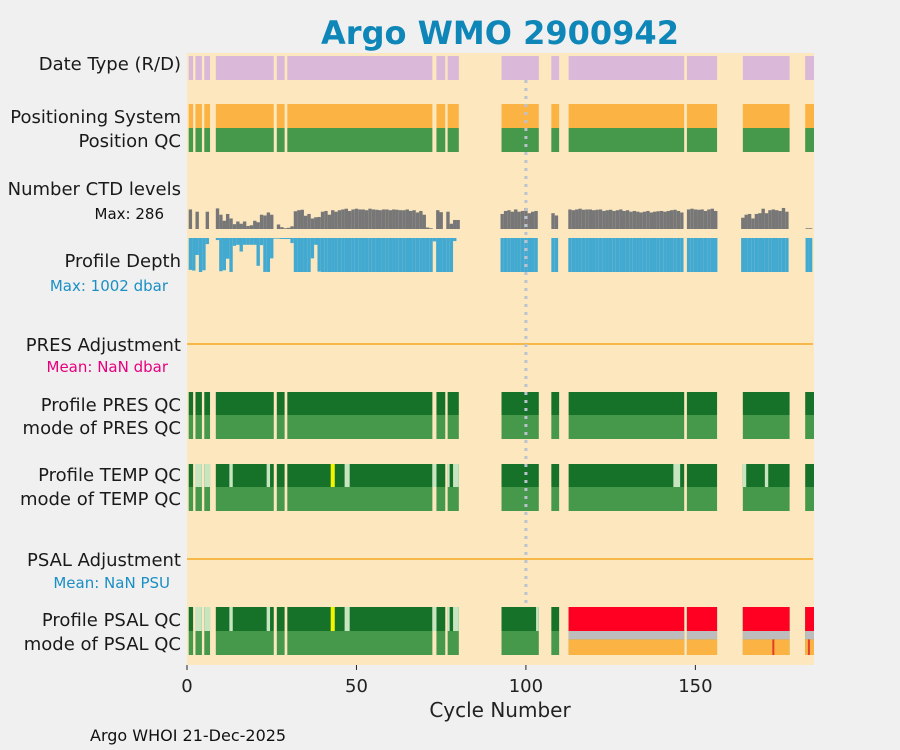 This screenshot has height=750, width=900. I want to click on row-label-12: mode of PSAL QC, so click(102, 644).